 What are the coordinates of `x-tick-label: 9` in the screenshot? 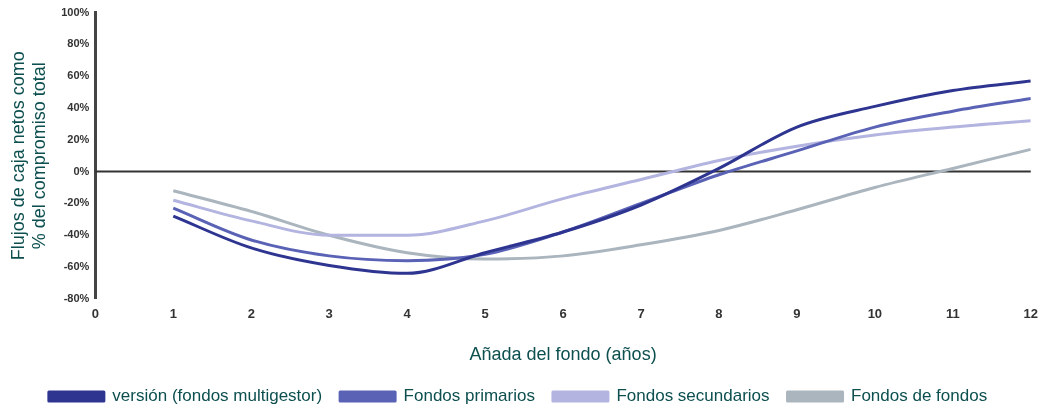 It's located at (797, 314).